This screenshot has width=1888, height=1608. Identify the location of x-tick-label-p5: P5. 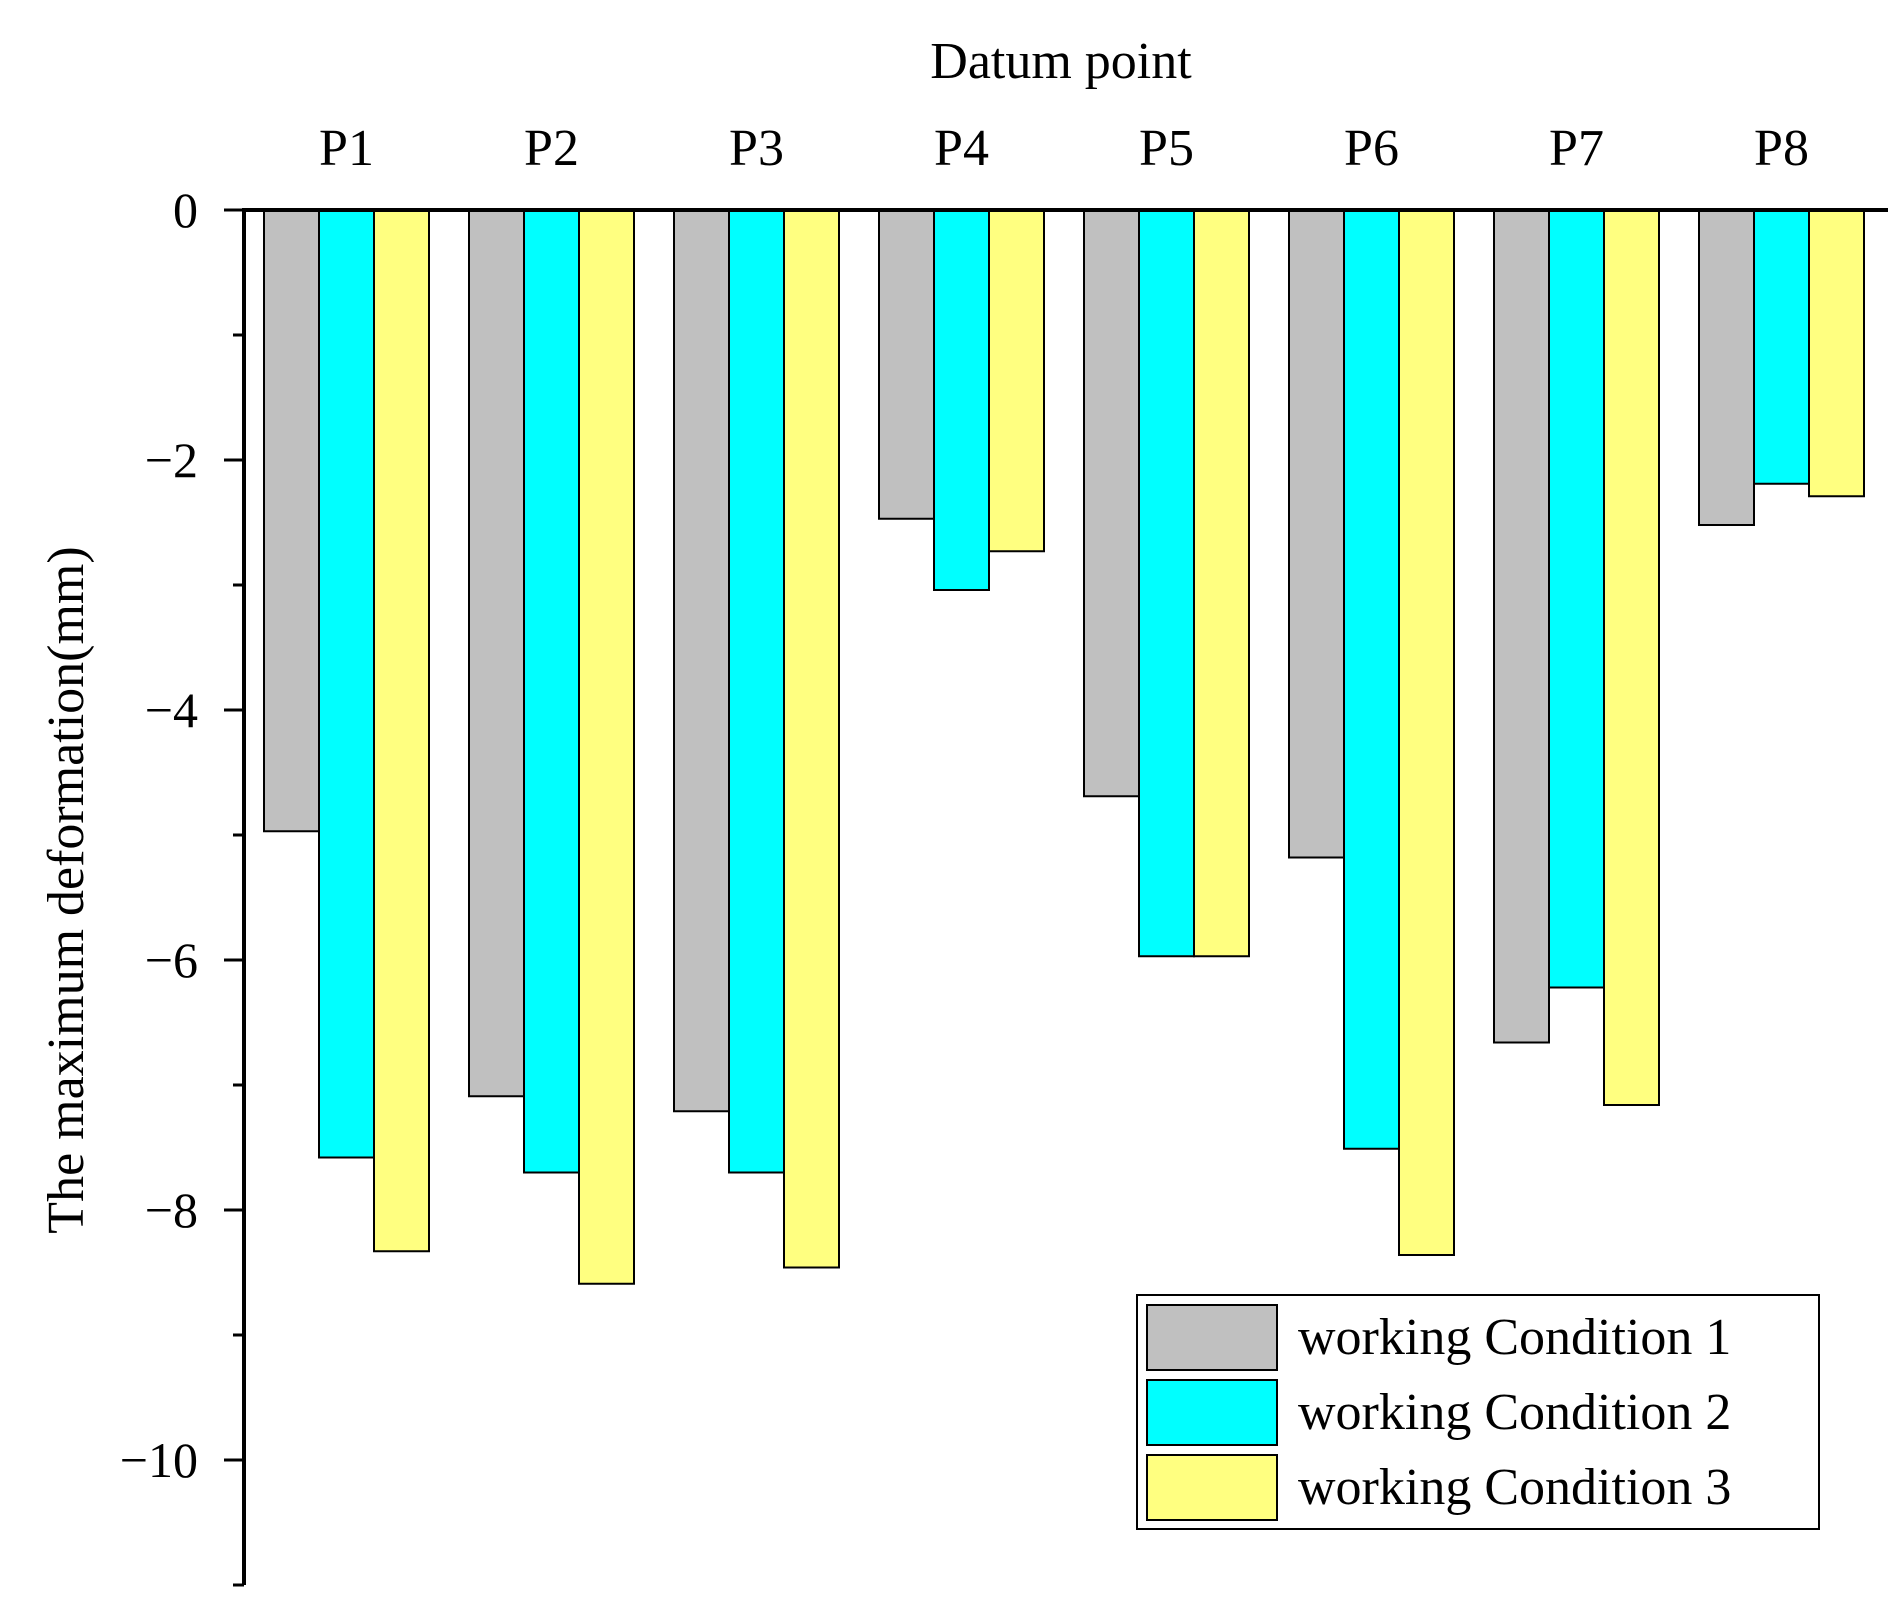
(1166, 148).